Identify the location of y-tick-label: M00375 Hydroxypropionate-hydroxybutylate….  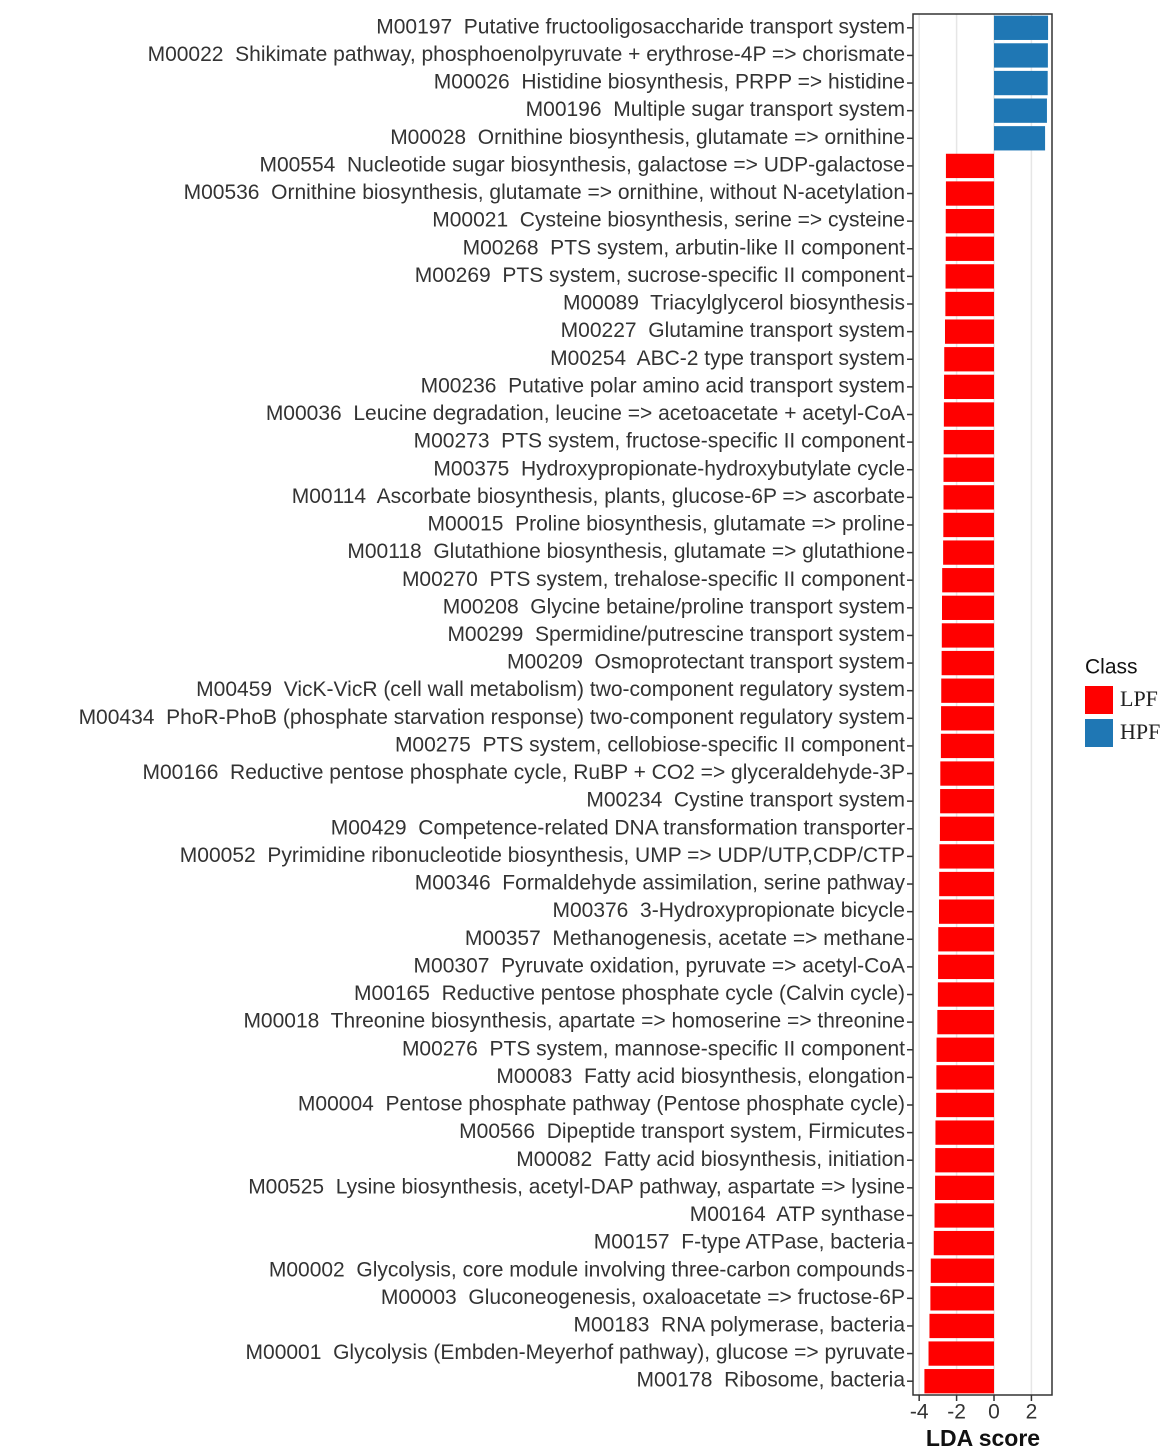
(669, 468).